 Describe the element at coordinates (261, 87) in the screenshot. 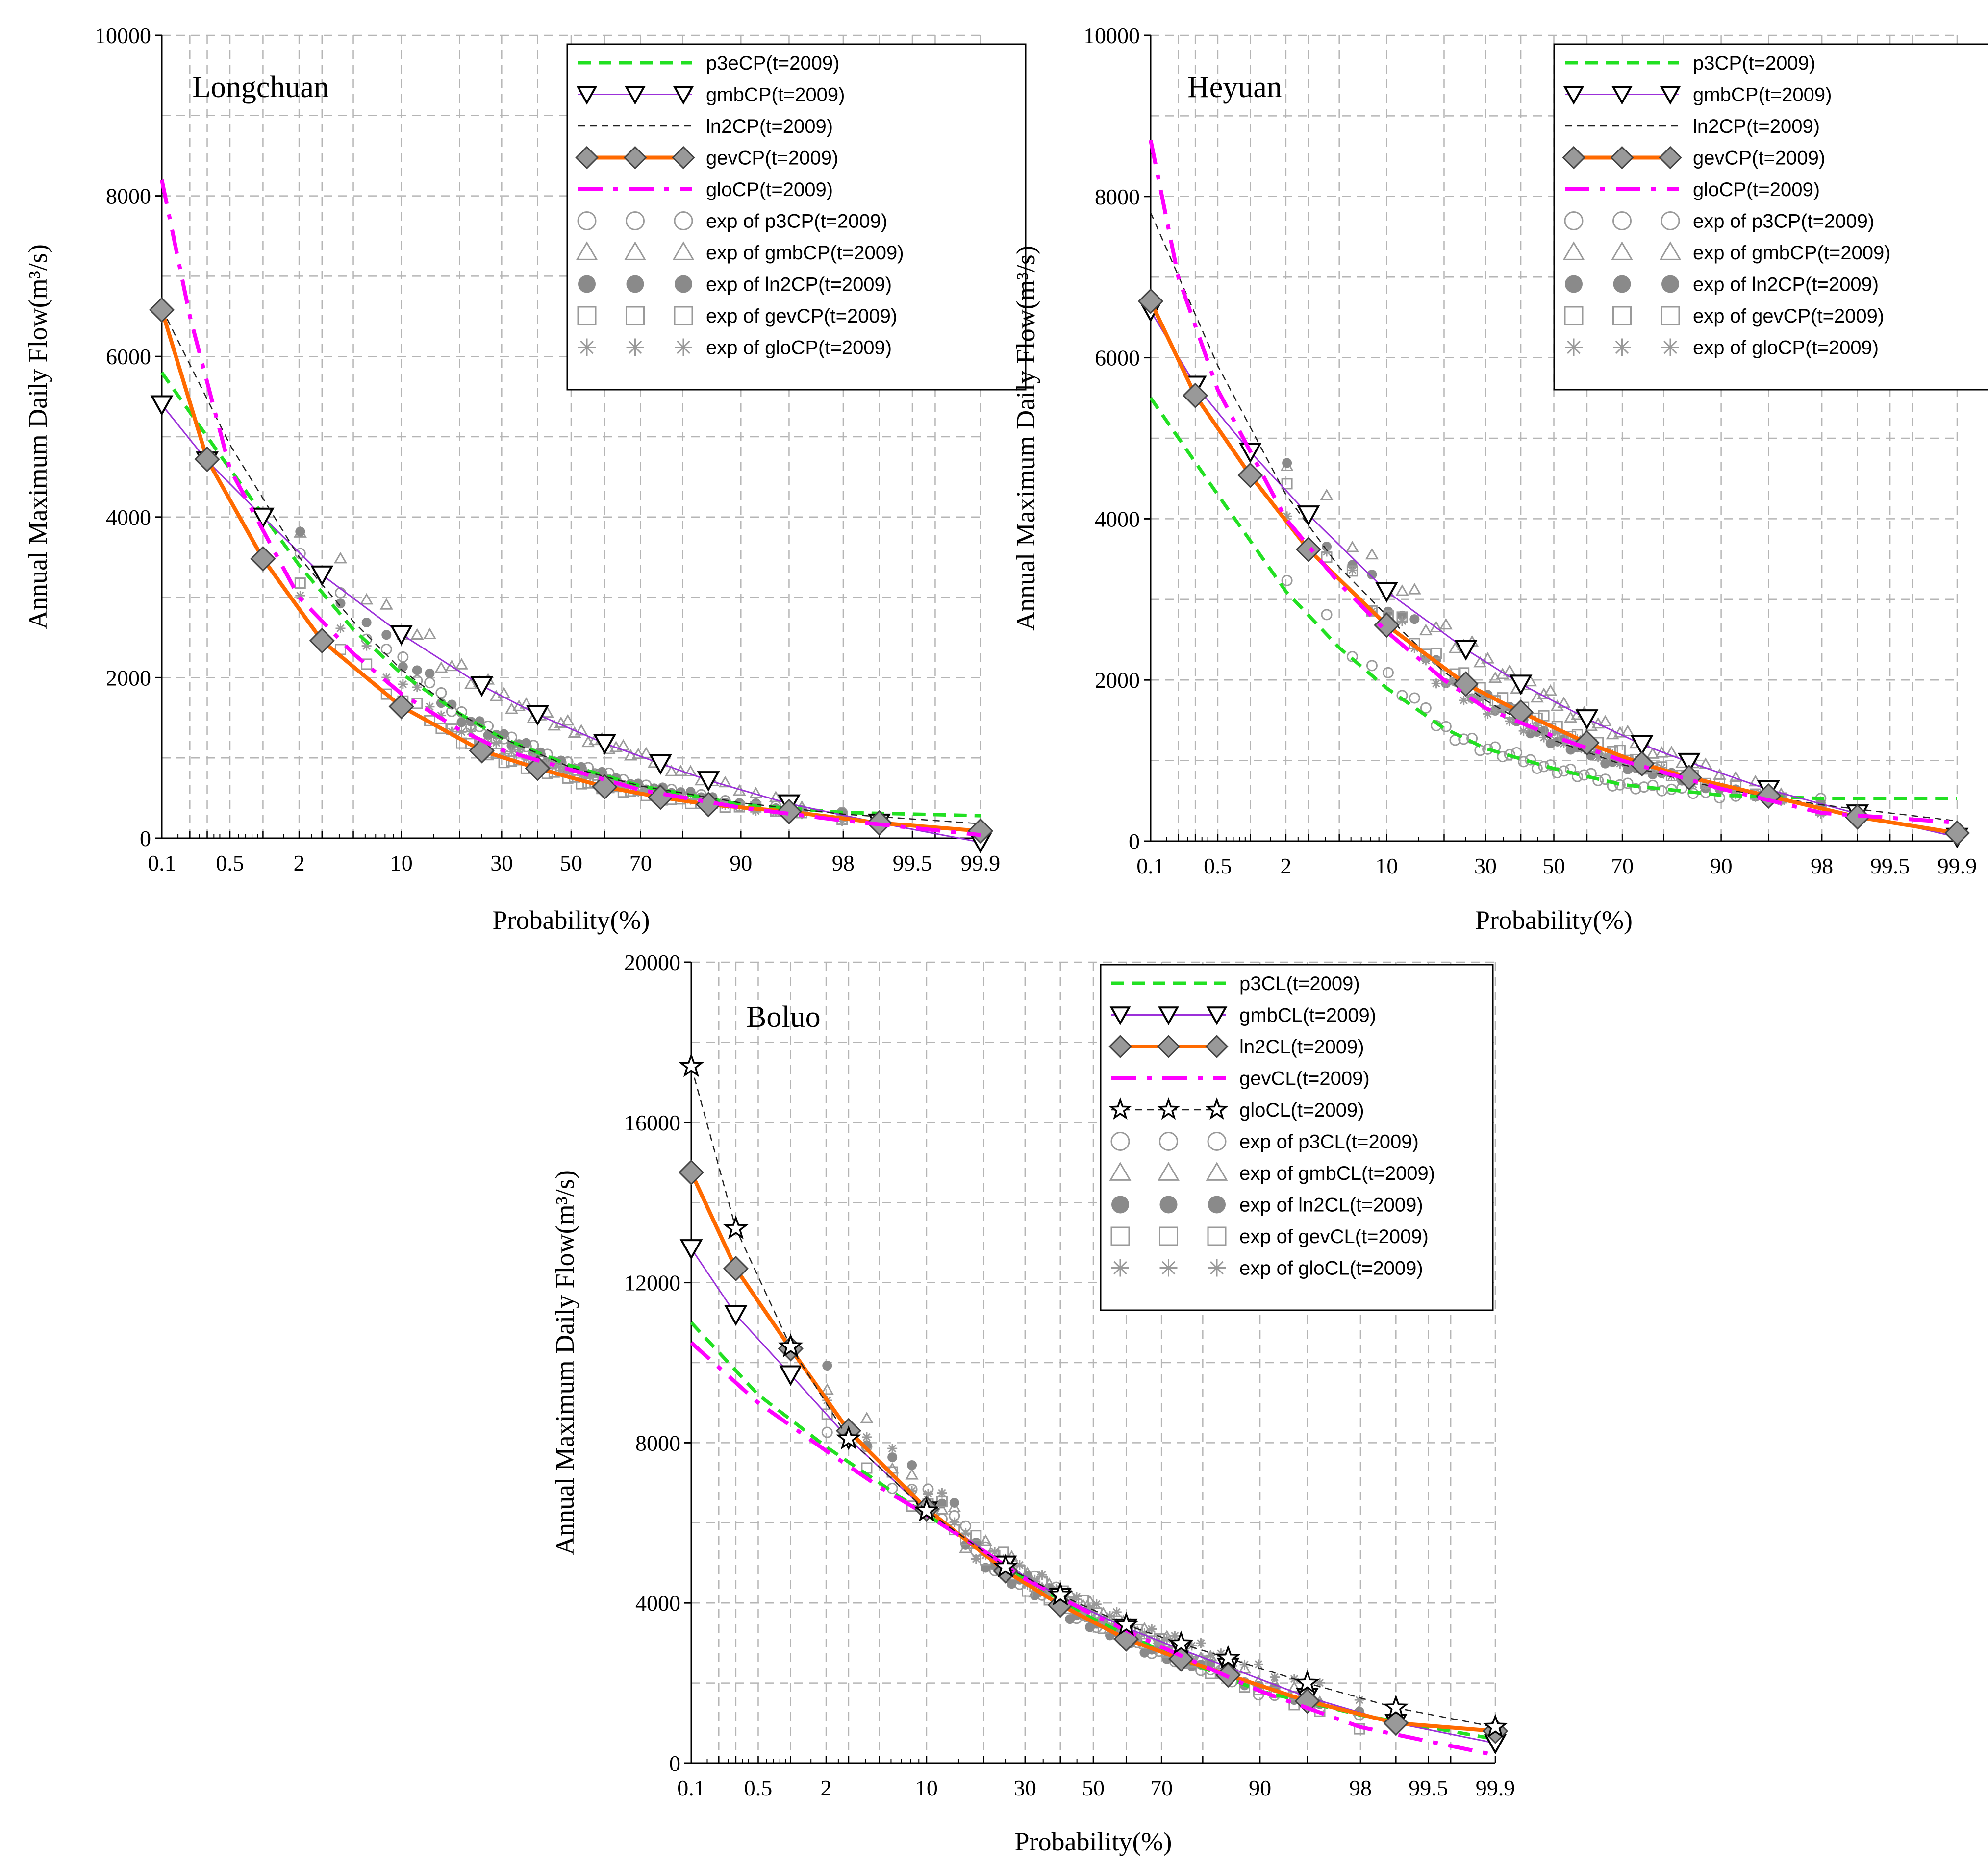

I see `chart-title: Longchuan` at that location.